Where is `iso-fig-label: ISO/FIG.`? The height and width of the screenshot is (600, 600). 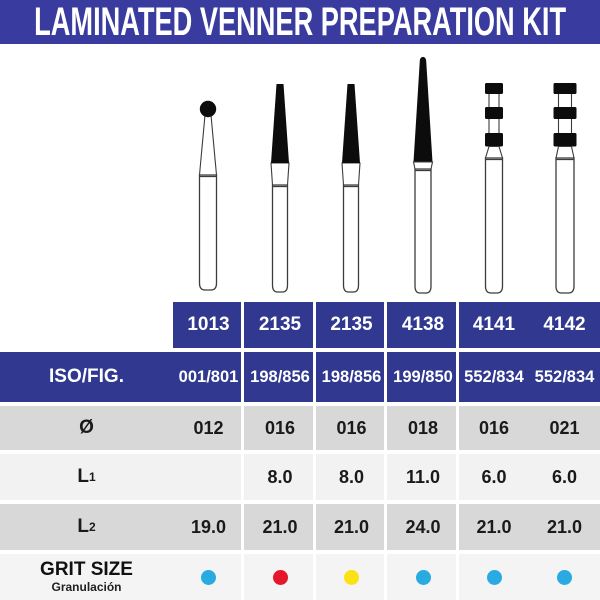 iso-fig-label: ISO/FIG. is located at coordinates (86, 376).